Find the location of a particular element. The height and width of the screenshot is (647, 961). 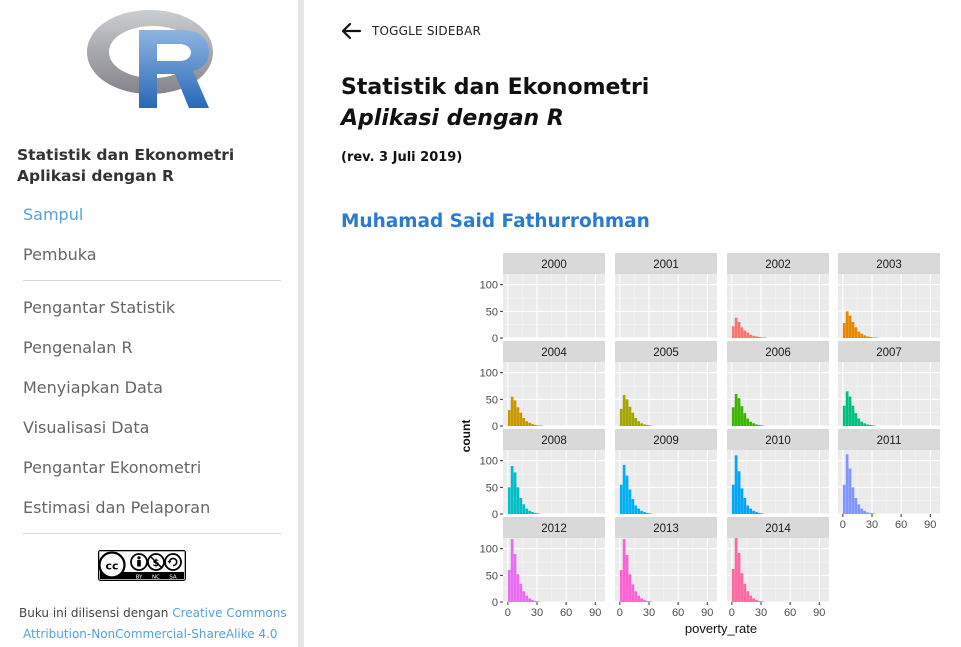

page-subtitle: Aplikasi dengan R is located at coordinates (452, 118).